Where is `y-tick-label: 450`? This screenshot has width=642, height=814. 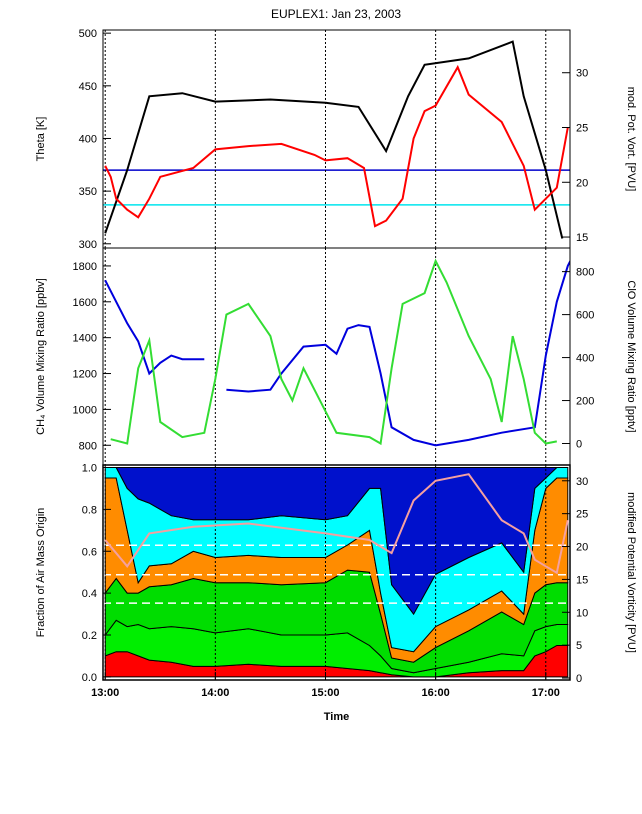 y-tick-label: 450 is located at coordinates (88, 87).